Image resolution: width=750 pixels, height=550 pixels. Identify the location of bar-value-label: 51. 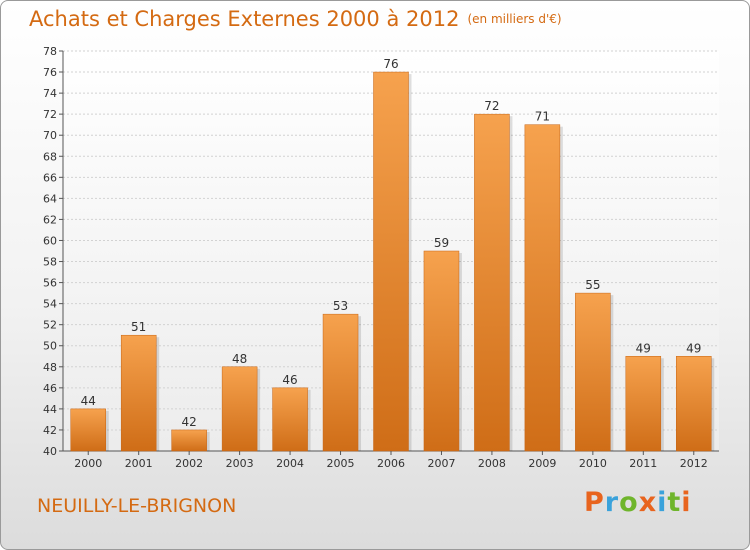
(138, 327).